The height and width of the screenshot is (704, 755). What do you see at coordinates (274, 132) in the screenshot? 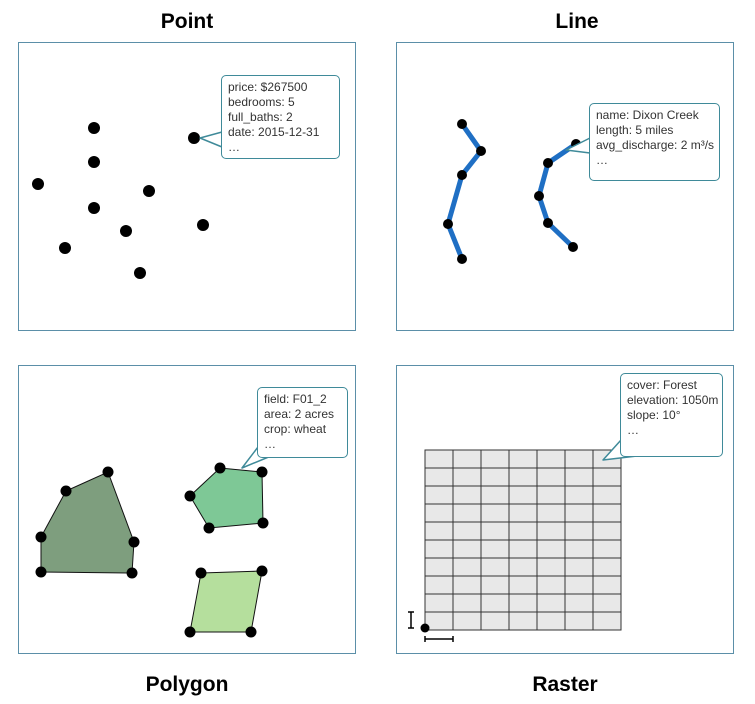
I see `callout-line: date: 2015-12-31` at bounding box center [274, 132].